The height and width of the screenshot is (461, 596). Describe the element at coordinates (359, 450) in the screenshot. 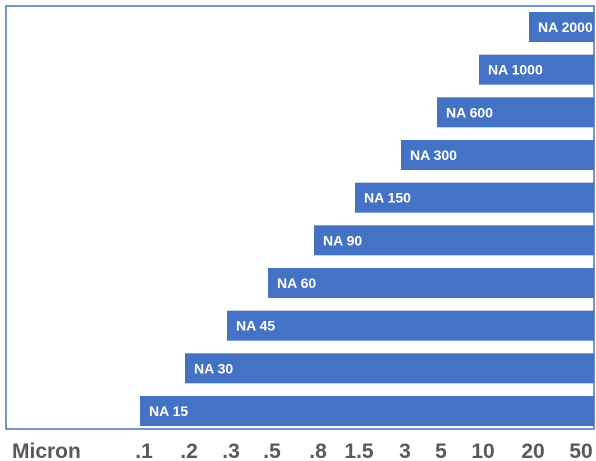

I see `x-tick-label: 1.5` at that location.